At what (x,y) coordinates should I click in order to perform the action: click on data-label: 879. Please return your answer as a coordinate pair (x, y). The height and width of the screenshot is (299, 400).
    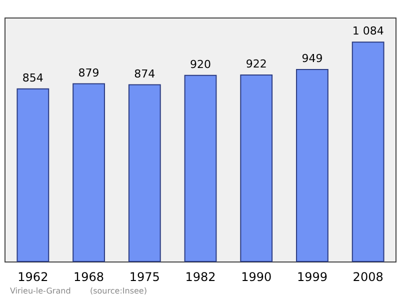
    Looking at the image, I should click on (89, 73).